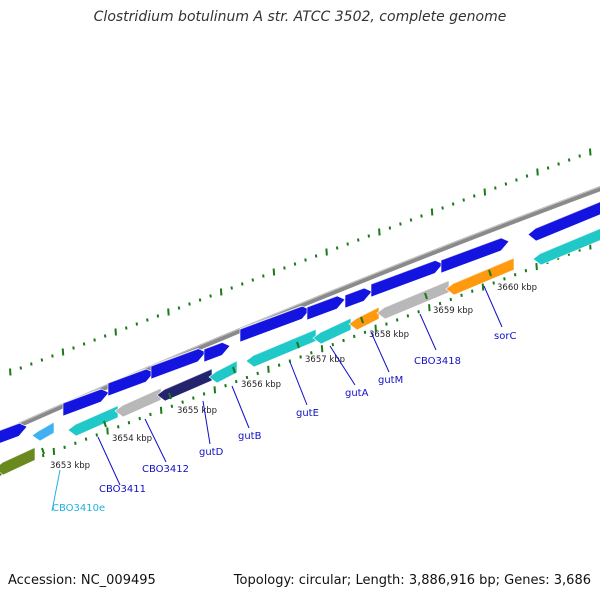 This screenshot has height=600, width=600. I want to click on gene-label: CBO3410e, so click(78, 508).